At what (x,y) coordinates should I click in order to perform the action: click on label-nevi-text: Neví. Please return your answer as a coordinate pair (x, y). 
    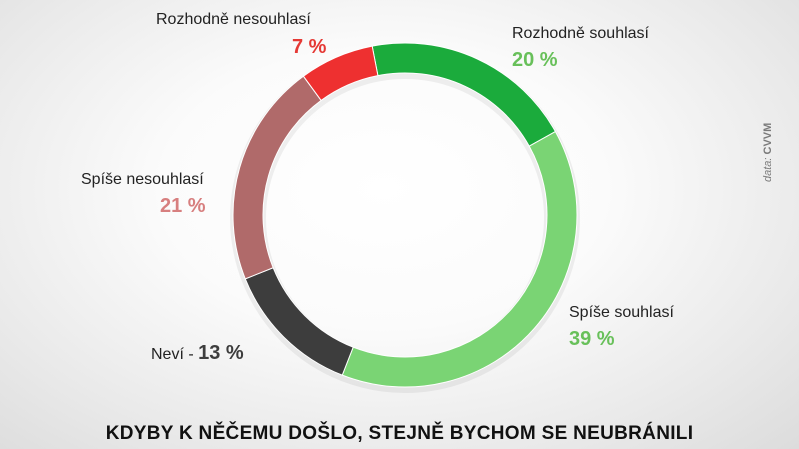
    Looking at the image, I should click on (167, 354).